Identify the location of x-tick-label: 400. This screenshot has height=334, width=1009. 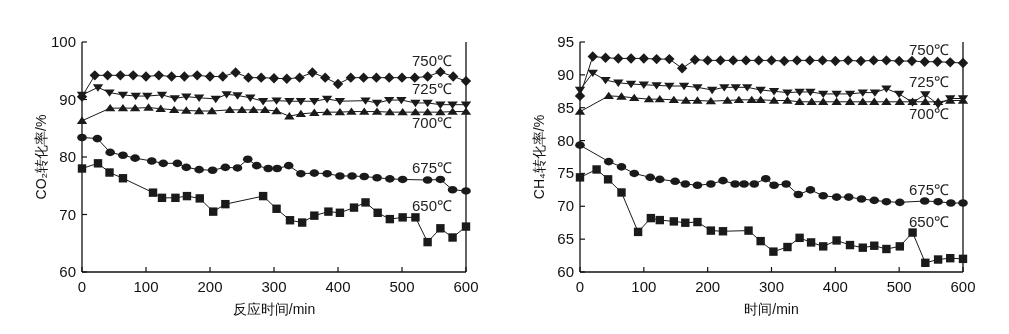
(835, 286).